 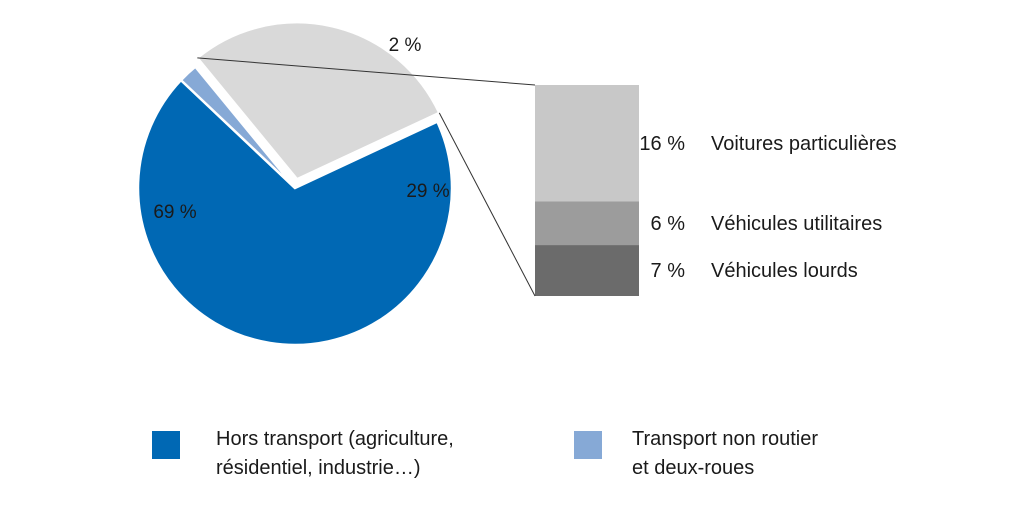 What do you see at coordinates (366, 71) in the screenshot?
I see `connector-line-top` at bounding box center [366, 71].